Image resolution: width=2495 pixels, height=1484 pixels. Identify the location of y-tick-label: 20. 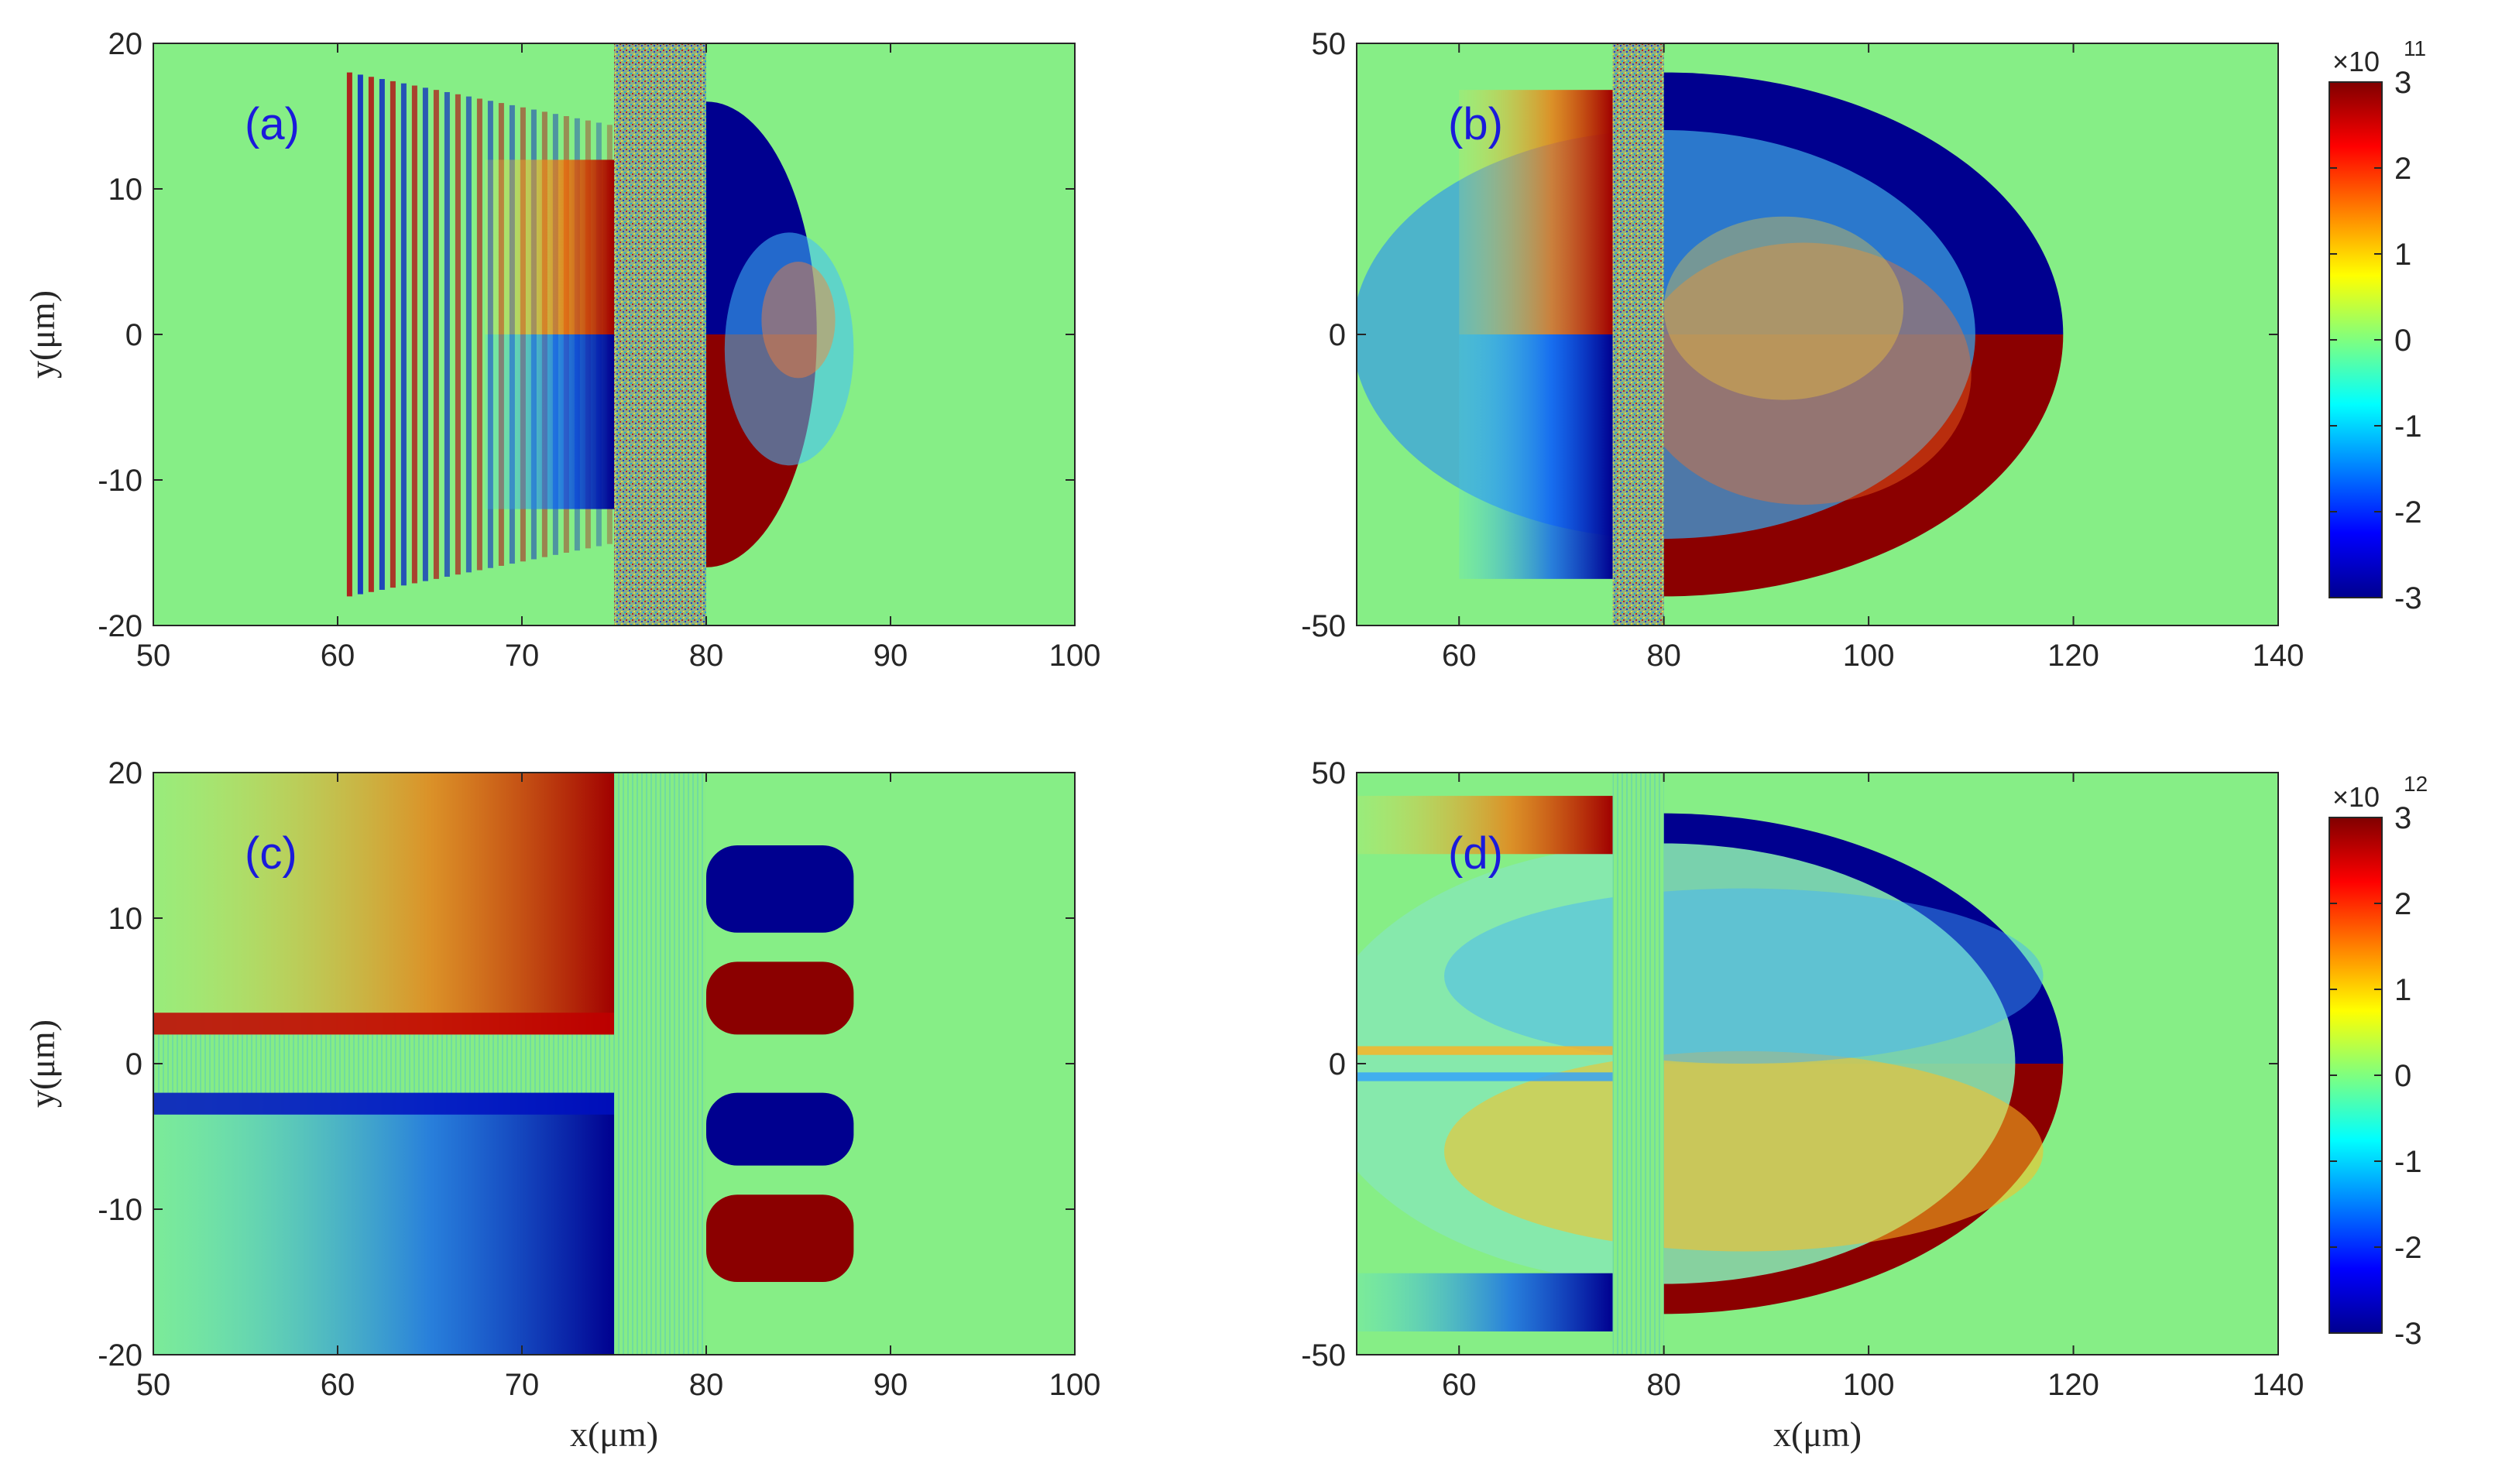
(126, 773).